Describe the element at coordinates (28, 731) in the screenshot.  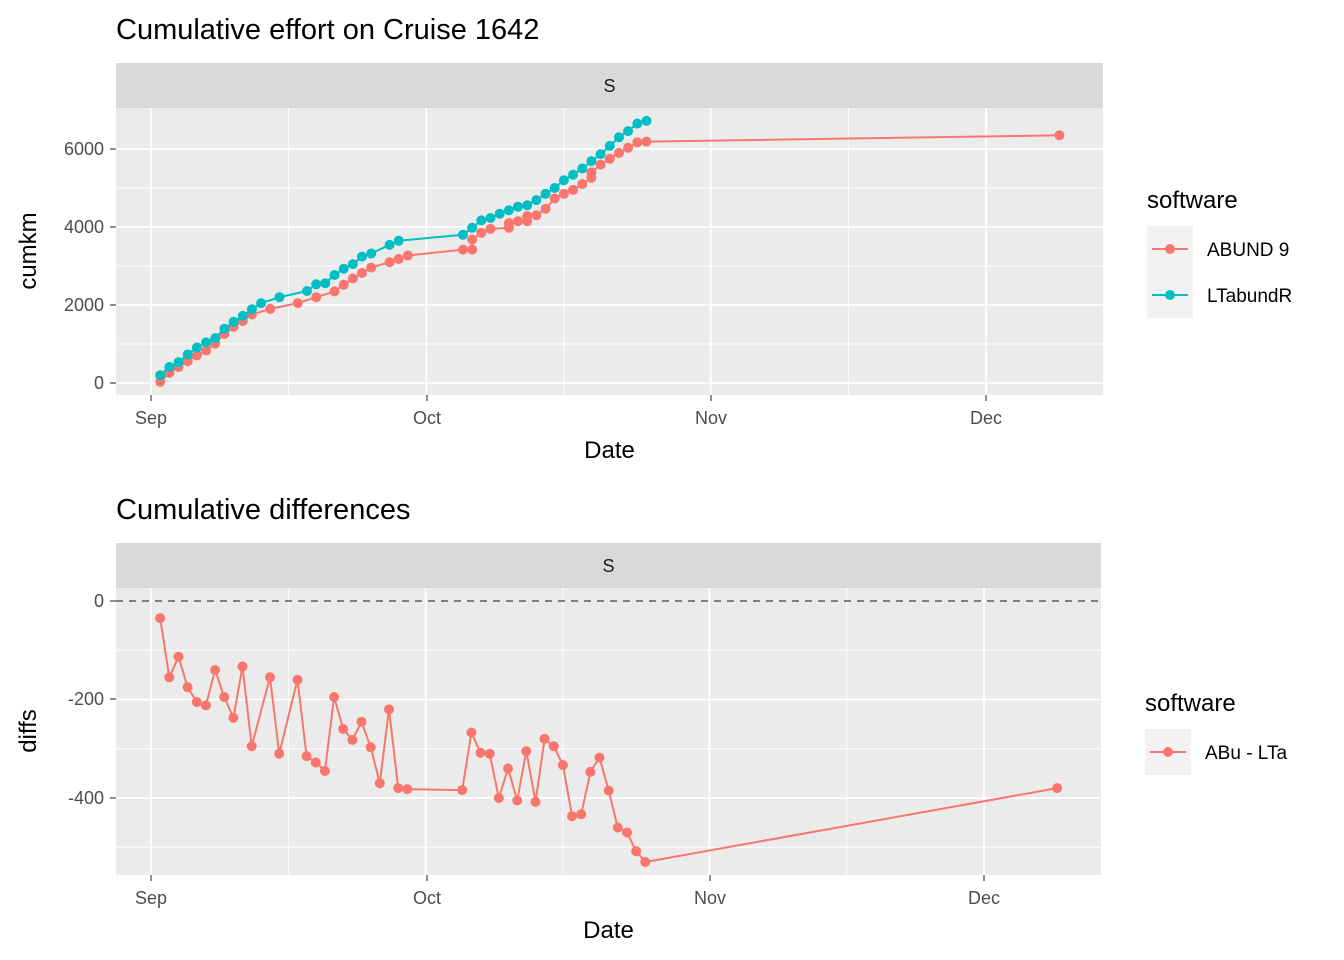
I see `chart-2-y-axis-title: diffs` at that location.